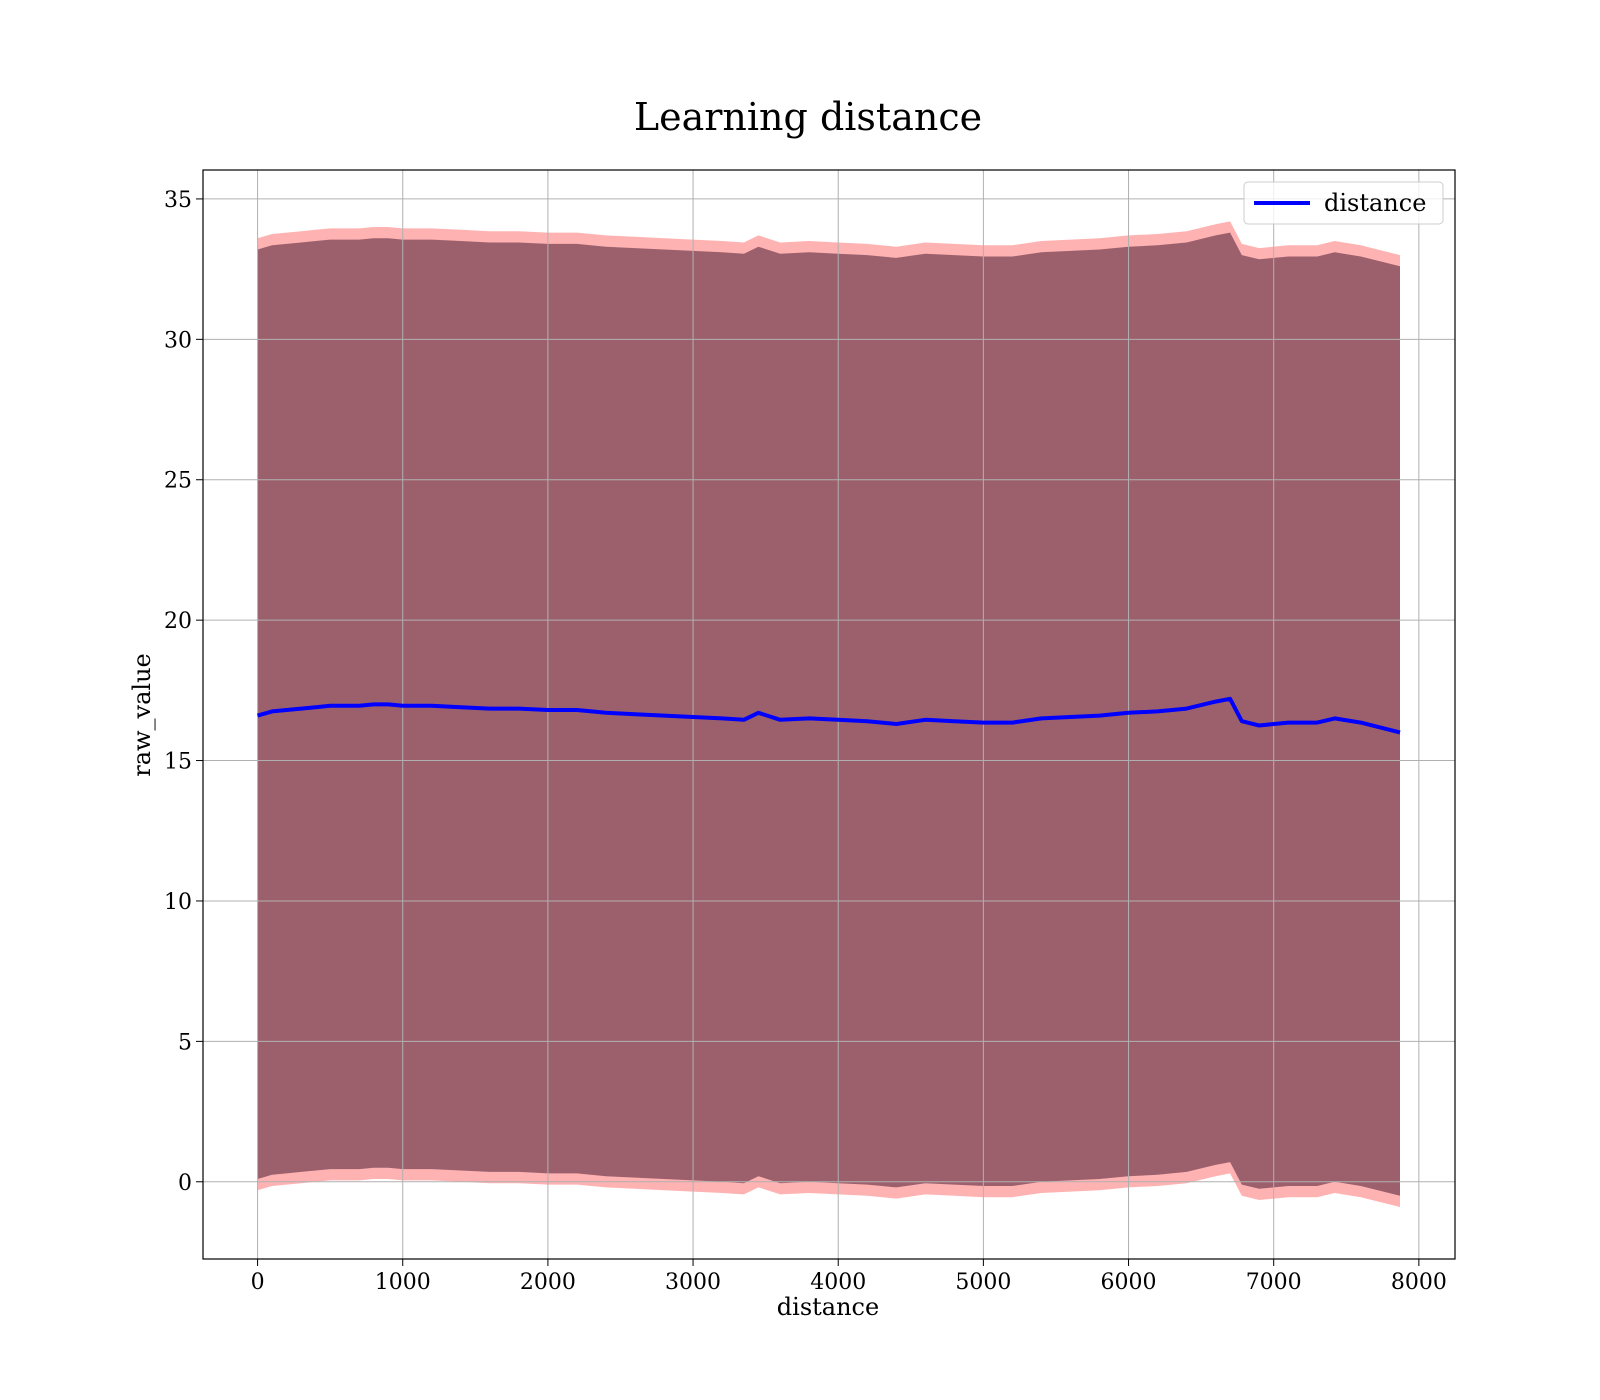 This screenshot has width=1600, height=1400. I want to click on y-tick-label: 15, so click(178, 762).